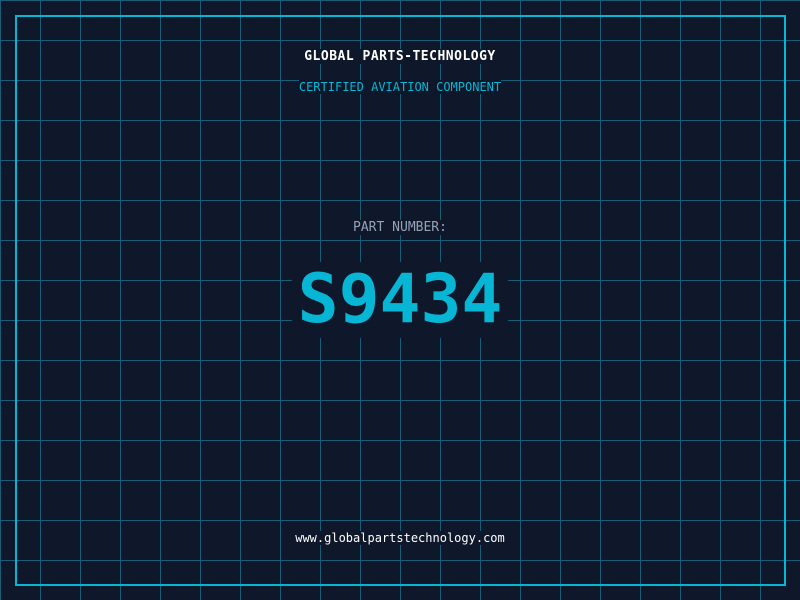 The width and height of the screenshot is (800, 600). I want to click on company-title: GLOBAL PARTS-TECHNOLOGY, so click(400, 56).